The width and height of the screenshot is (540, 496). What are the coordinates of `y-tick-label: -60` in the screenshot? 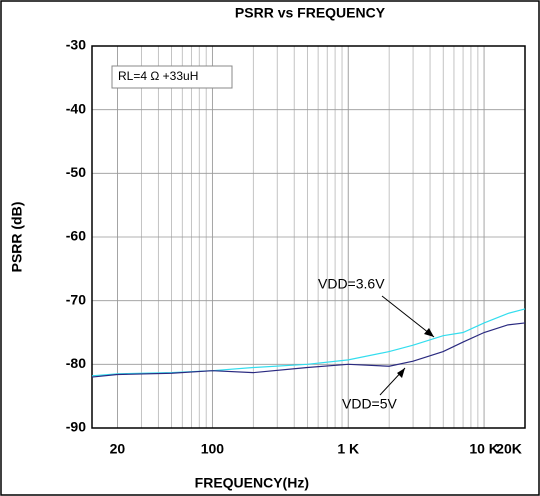 It's located at (76, 236).